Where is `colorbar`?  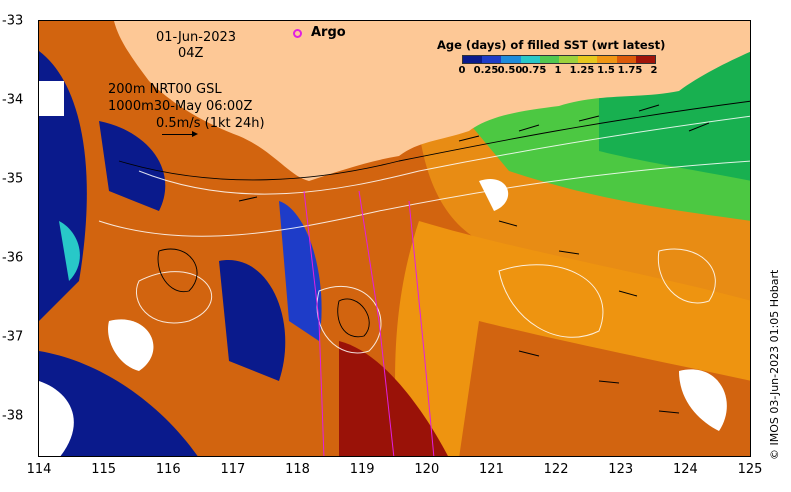 colorbar is located at coordinates (559, 59).